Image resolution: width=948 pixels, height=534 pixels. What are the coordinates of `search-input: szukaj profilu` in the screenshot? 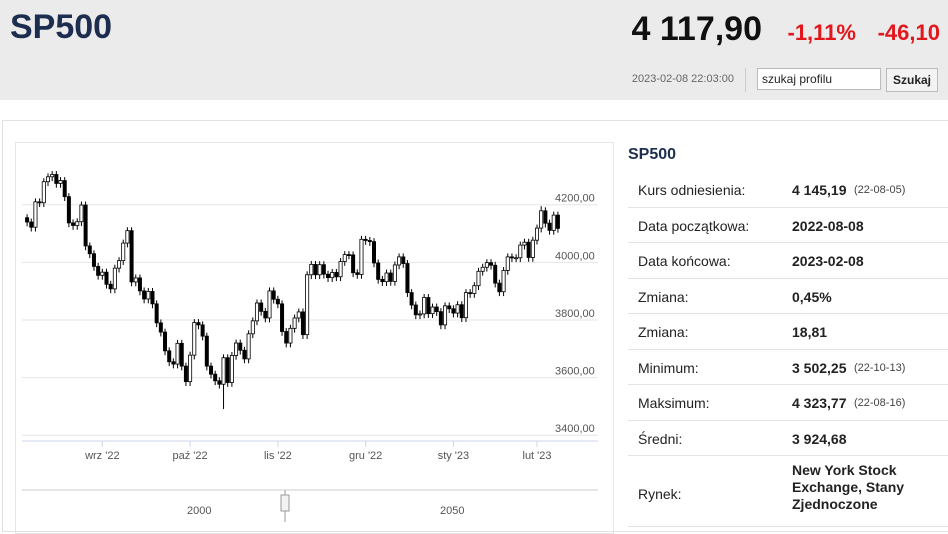 It's located at (819, 79).